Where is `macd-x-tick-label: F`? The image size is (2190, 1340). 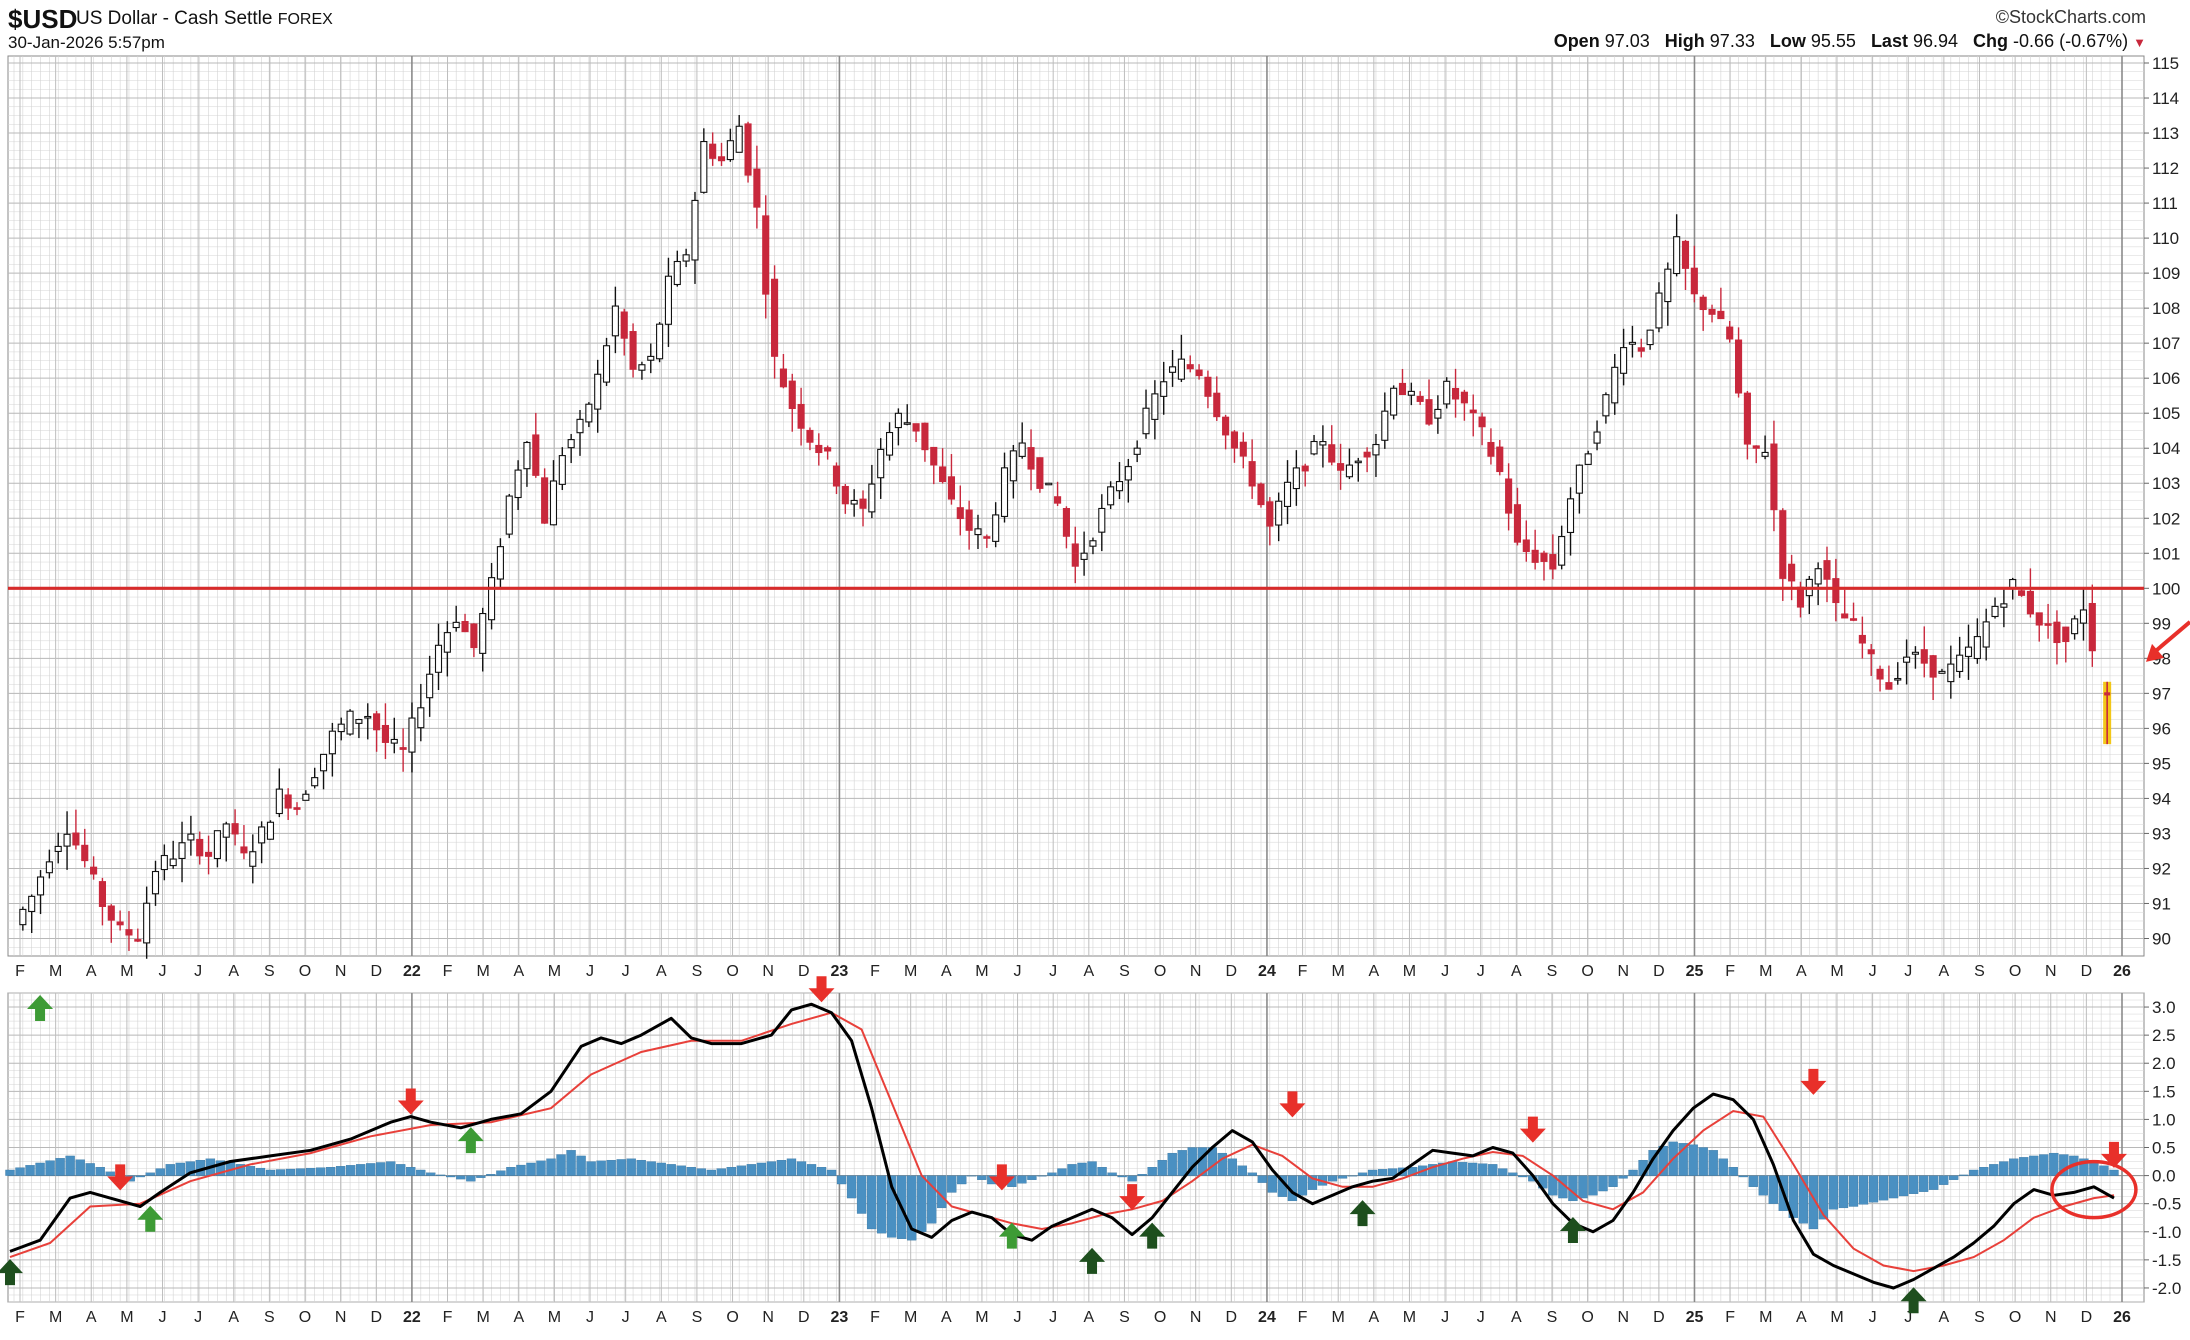 macd-x-tick-label: F is located at coordinates (875, 1317).